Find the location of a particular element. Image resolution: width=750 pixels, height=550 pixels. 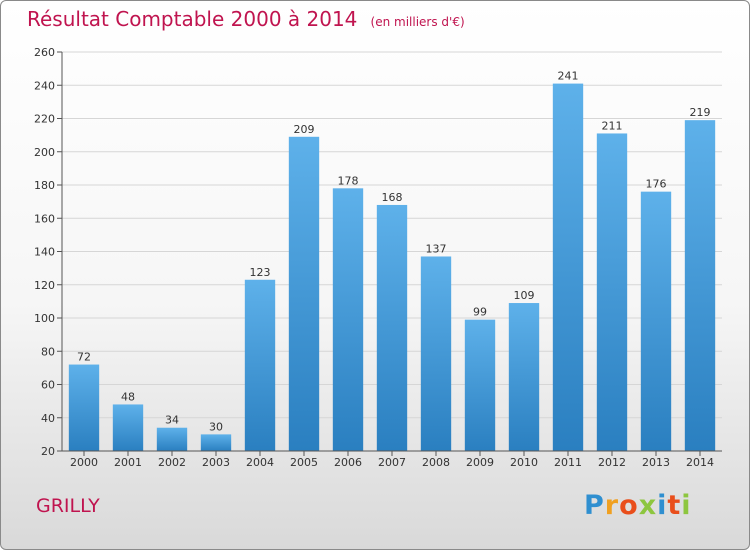

x-tick-label: 2002 is located at coordinates (172, 462).